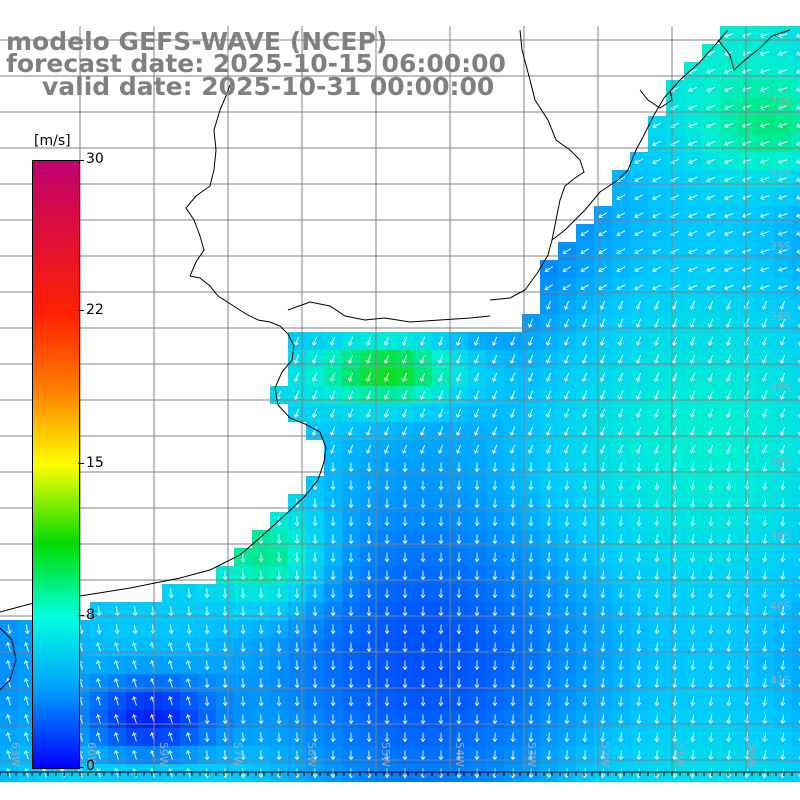 The width and height of the screenshot is (800, 800). Describe the element at coordinates (256, 63) in the screenshot. I see `forecast-date: forecast date: 2025-10-15 06:00:00` at that location.